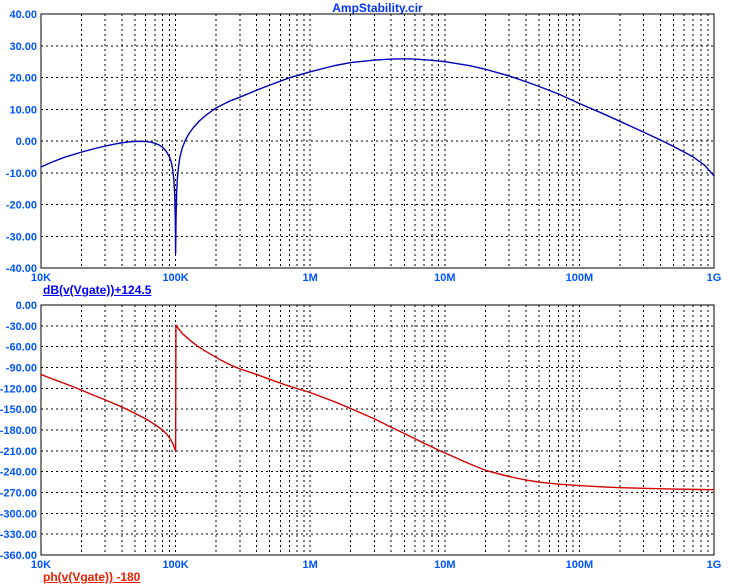 Image resolution: width=735 pixels, height=586 pixels. I want to click on phase-y-tick-label: -270.00, so click(18, 494).